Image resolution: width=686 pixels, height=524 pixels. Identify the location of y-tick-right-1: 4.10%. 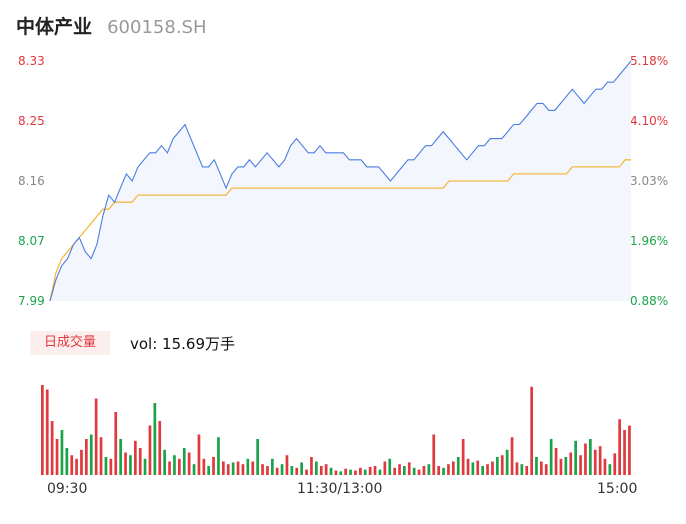
(649, 121).